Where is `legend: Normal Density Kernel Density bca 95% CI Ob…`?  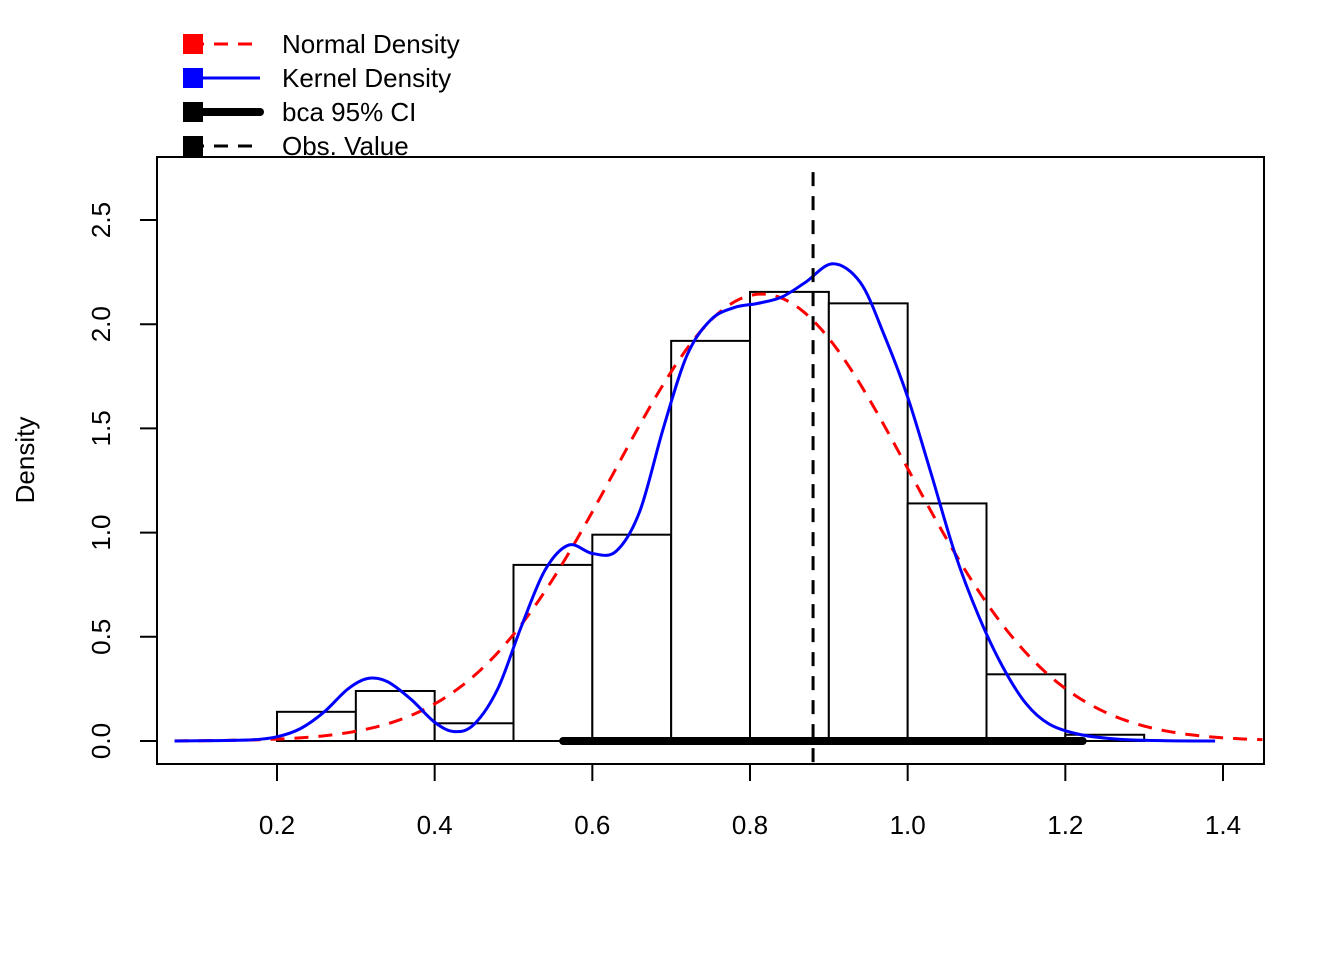
legend: Normal Density Kernel Density bca 95% CI Ob… is located at coordinates (321, 95).